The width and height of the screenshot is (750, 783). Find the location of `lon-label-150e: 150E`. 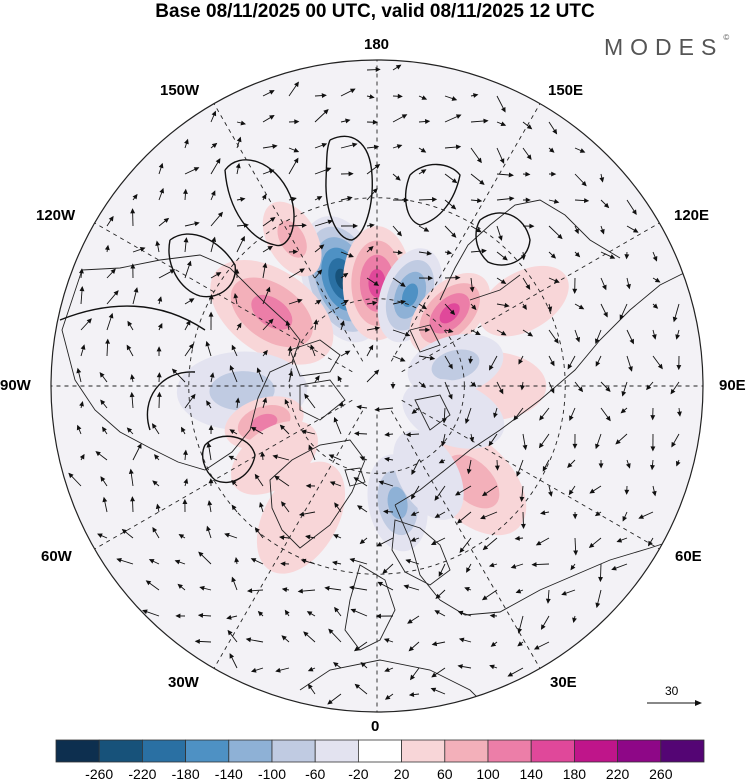

lon-label-150e: 150E is located at coordinates (566, 90).